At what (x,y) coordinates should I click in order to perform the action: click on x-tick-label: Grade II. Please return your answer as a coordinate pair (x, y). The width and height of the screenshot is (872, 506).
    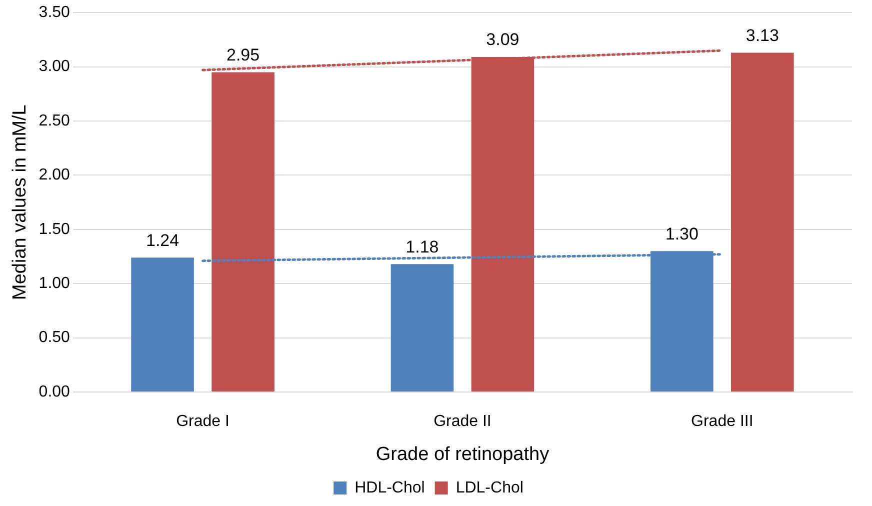
    Looking at the image, I should click on (463, 421).